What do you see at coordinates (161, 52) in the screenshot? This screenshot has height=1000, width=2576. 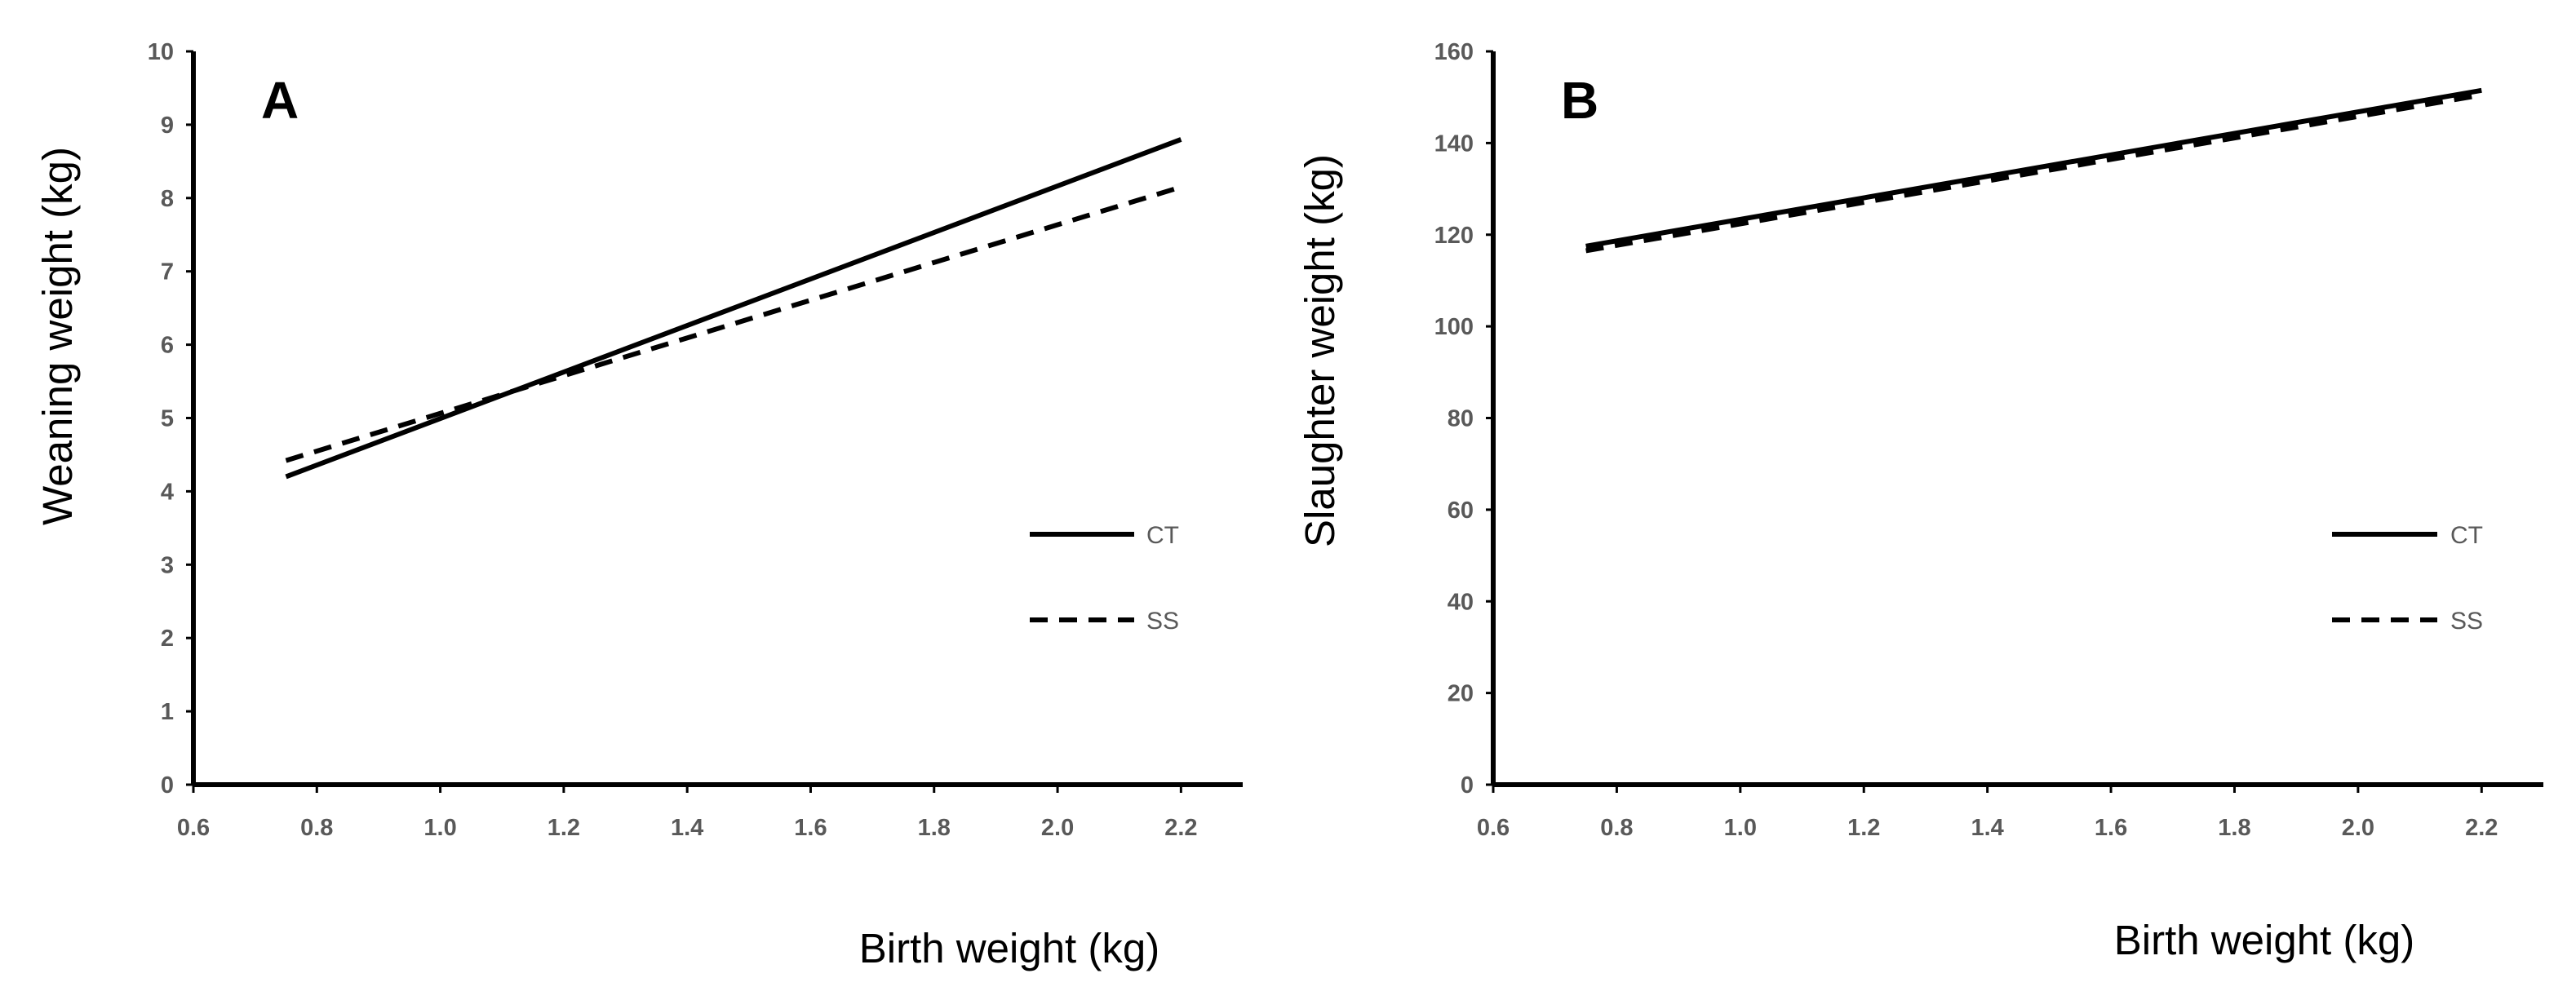 I see `y-tick-label-a: 10` at bounding box center [161, 52].